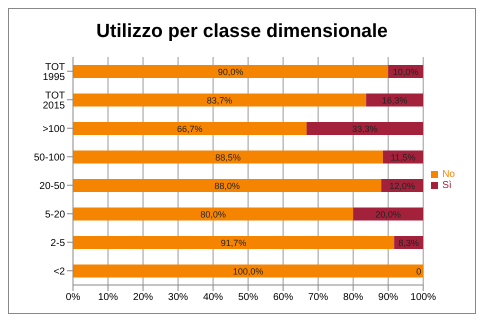 Image resolution: width=484 pixels, height=322 pixels. Describe the element at coordinates (58, 243) in the screenshot. I see `y-tick-label: 2-5` at that location.